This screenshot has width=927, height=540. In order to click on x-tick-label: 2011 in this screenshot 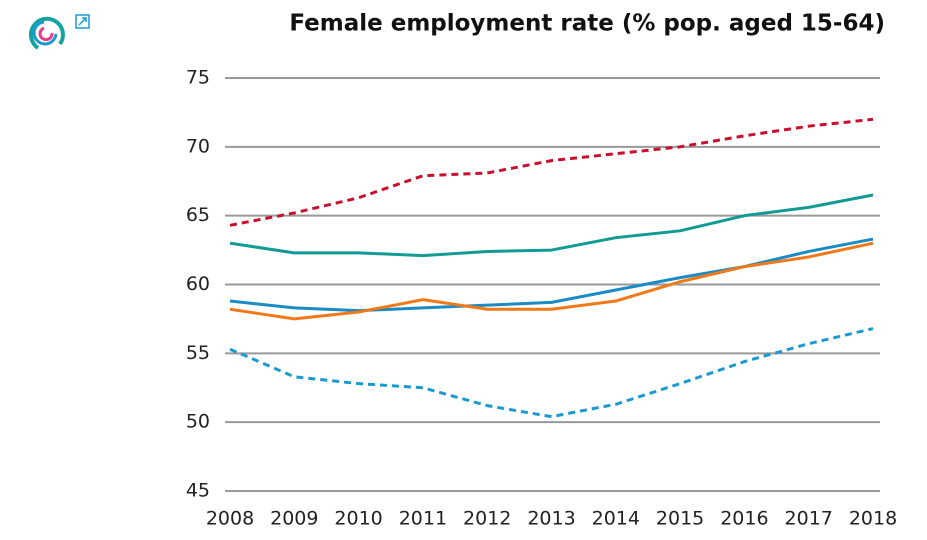, I will do `click(423, 519)`.